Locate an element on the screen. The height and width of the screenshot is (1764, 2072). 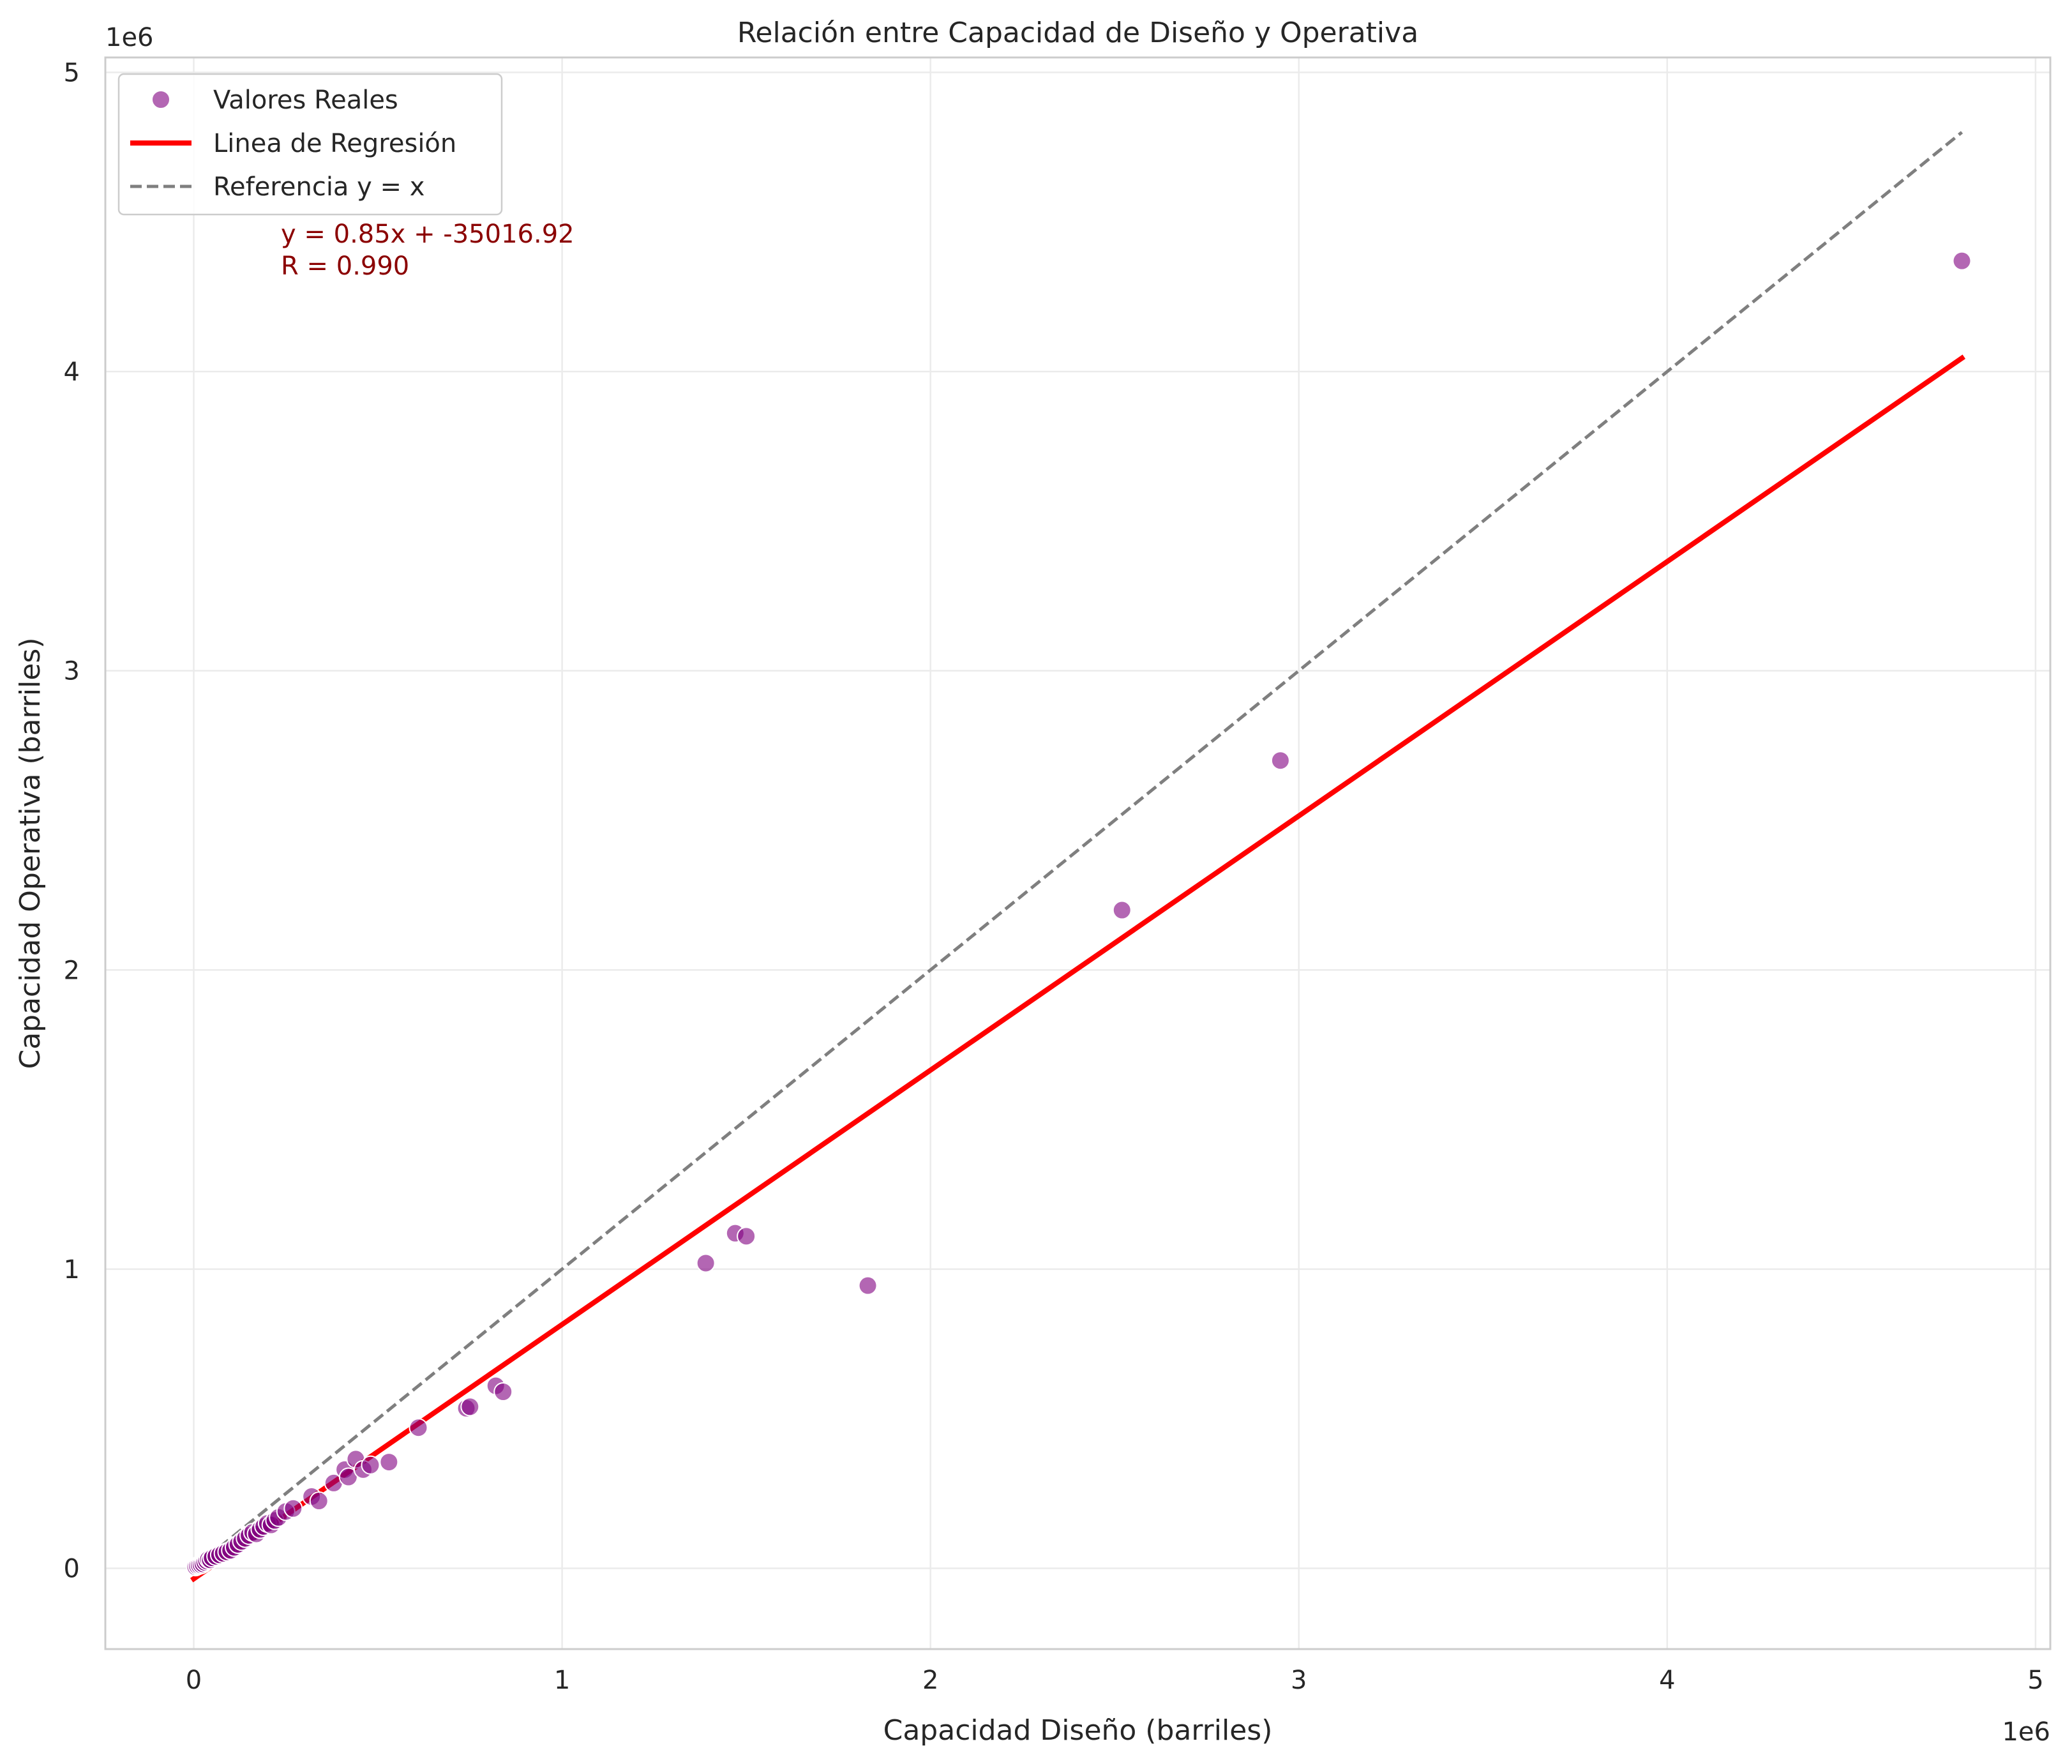
legend-label-regresion: Linea de Regresión is located at coordinates (335, 143).